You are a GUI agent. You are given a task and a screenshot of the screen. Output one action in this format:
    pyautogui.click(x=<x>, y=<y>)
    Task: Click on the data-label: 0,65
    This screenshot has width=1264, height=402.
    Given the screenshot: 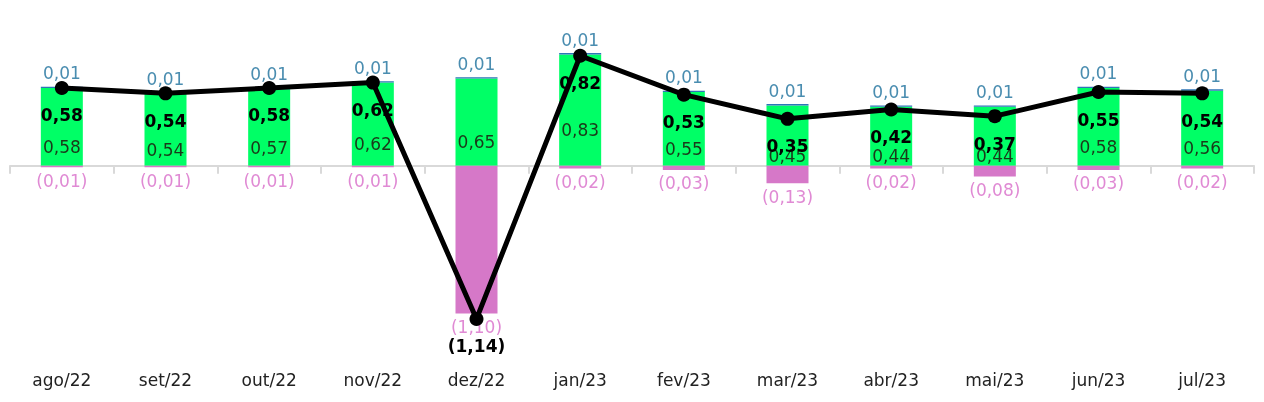 What is the action you would take?
    pyautogui.click(x=476, y=142)
    